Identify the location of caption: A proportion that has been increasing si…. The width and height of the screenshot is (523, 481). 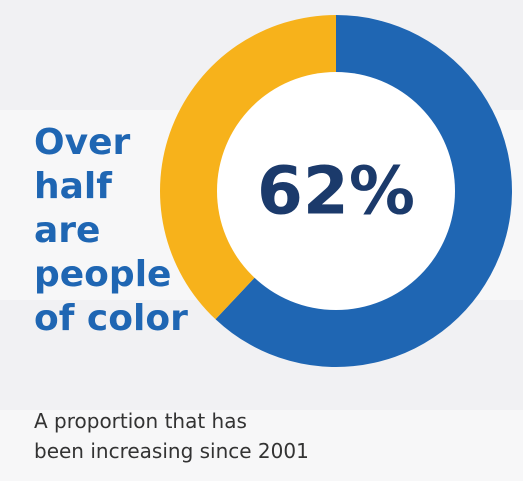
(171, 436).